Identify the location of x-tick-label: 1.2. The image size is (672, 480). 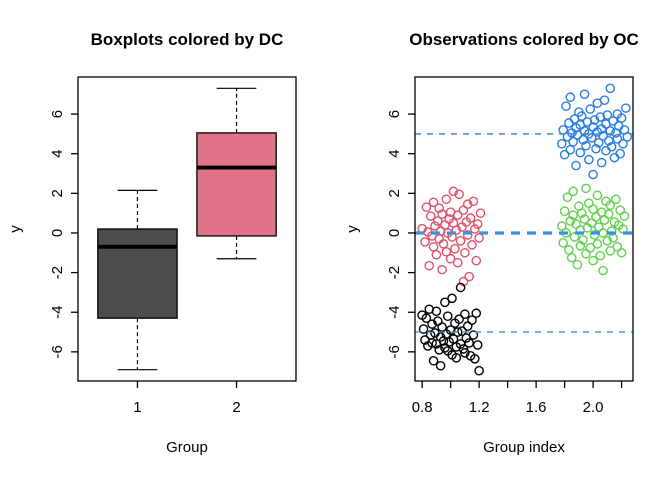
(479, 407).